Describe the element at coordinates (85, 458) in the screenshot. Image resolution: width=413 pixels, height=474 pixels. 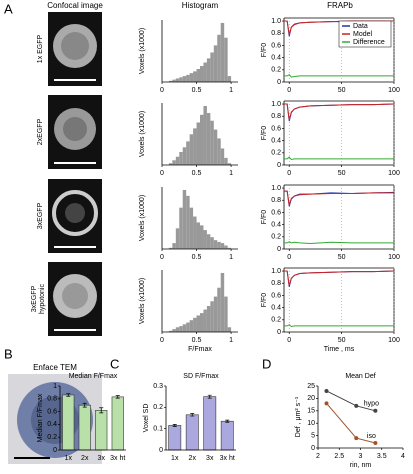
I see `x-tick-label: 2x` at that location.